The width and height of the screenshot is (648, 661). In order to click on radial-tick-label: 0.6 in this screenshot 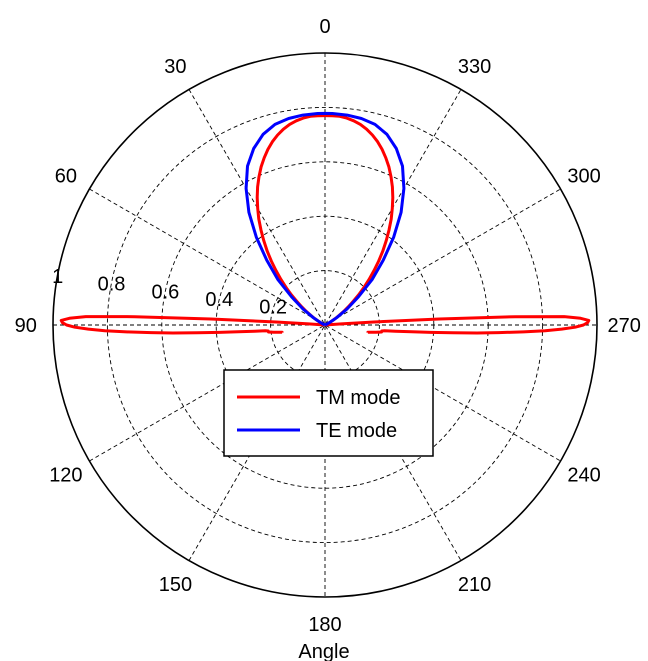, I will do `click(165, 292)`.